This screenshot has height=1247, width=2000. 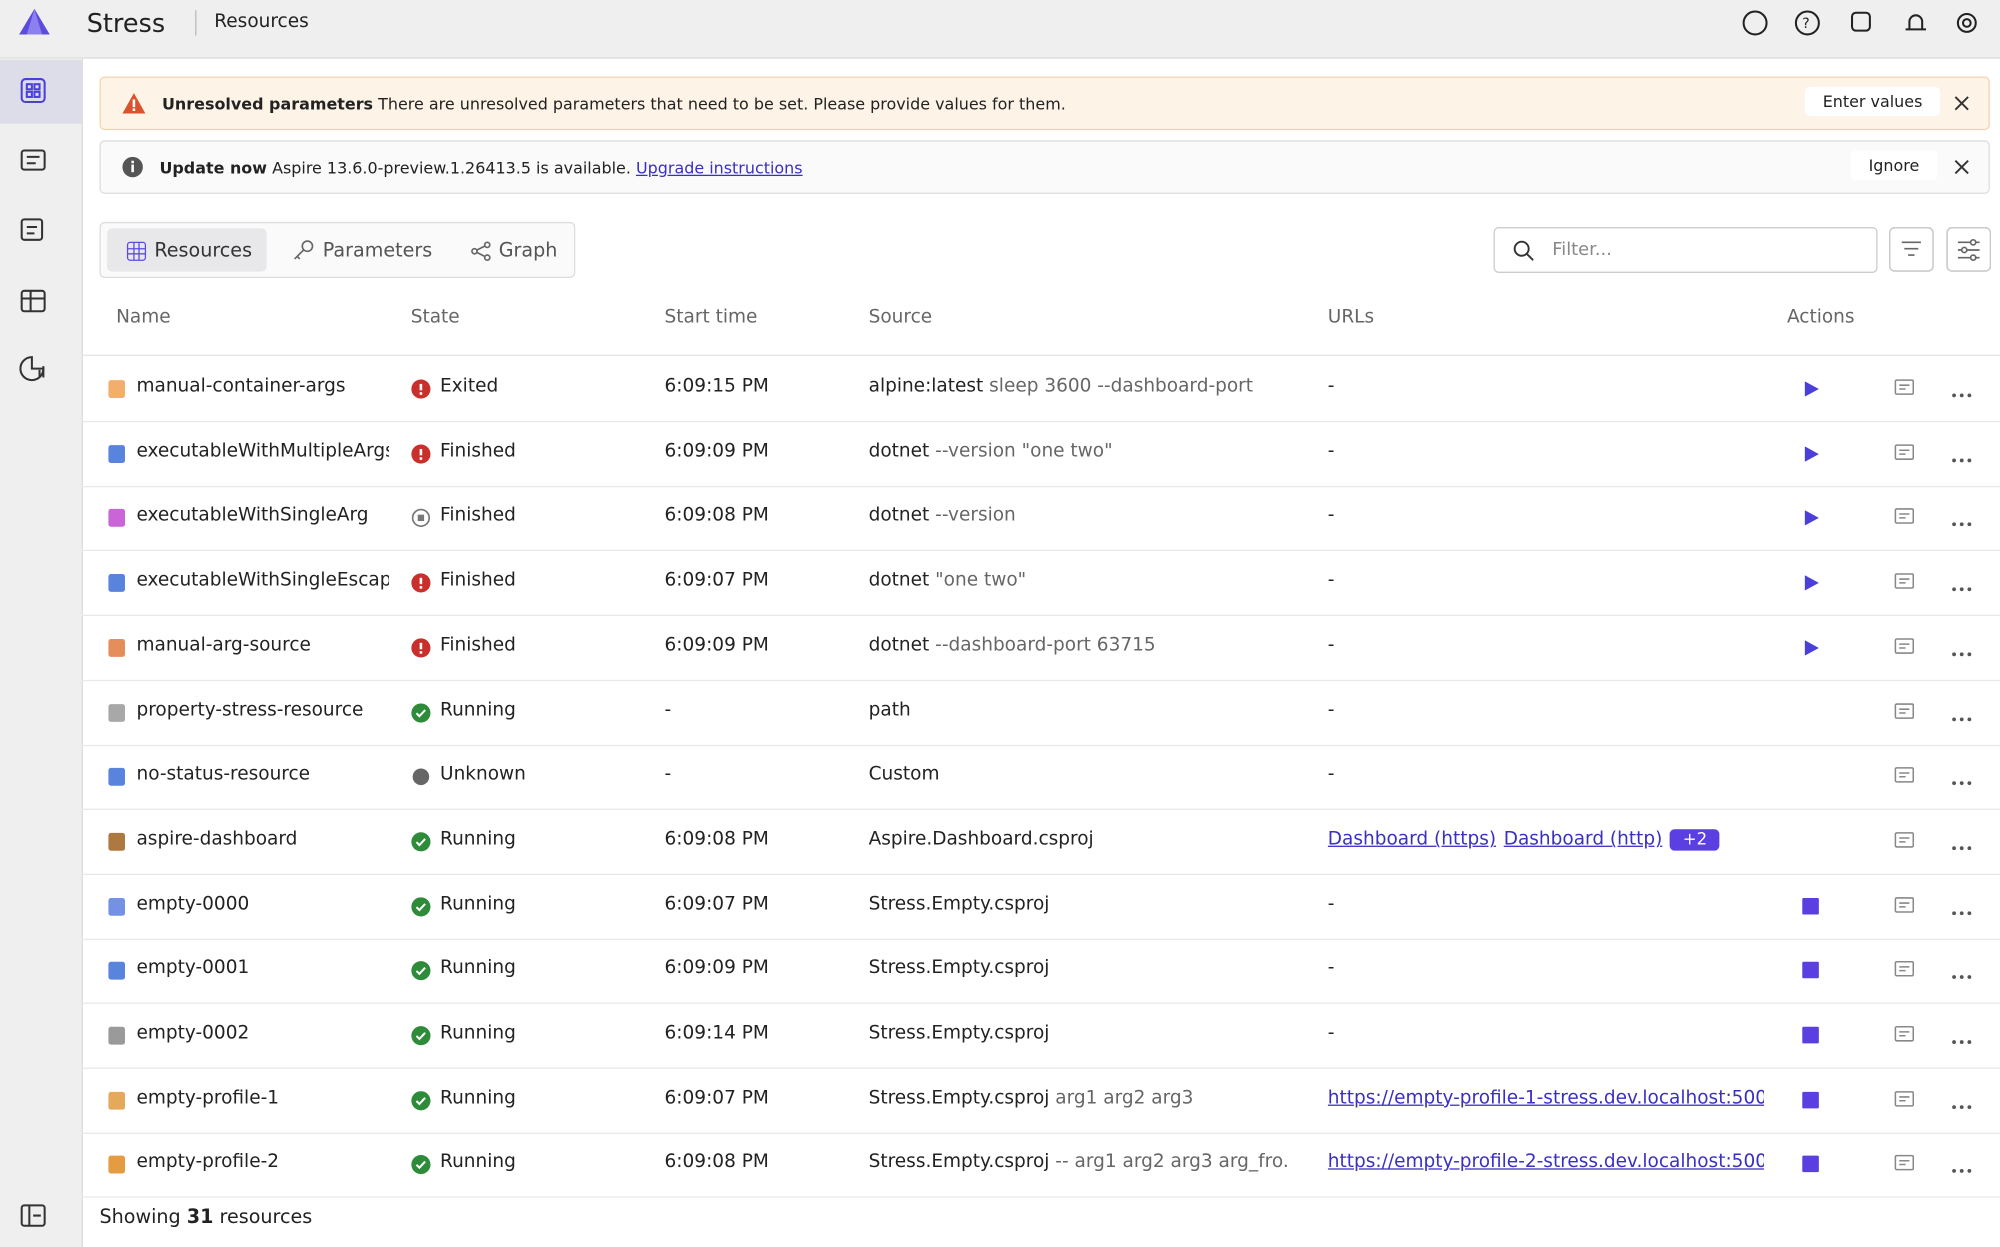 I want to click on source: Stress.Empty.csproj arg1 arg2 arg3, so click(x=1079, y=1098).